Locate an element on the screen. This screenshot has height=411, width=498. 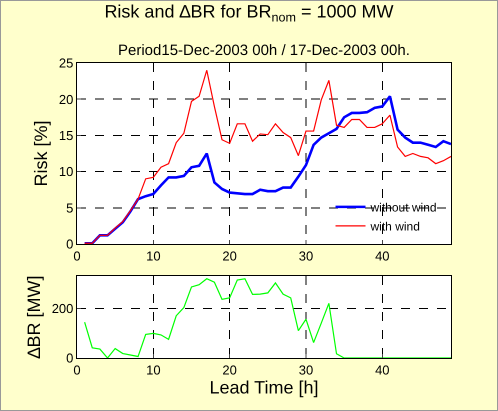
y-axis-title: Risk [%] is located at coordinates (41, 153).